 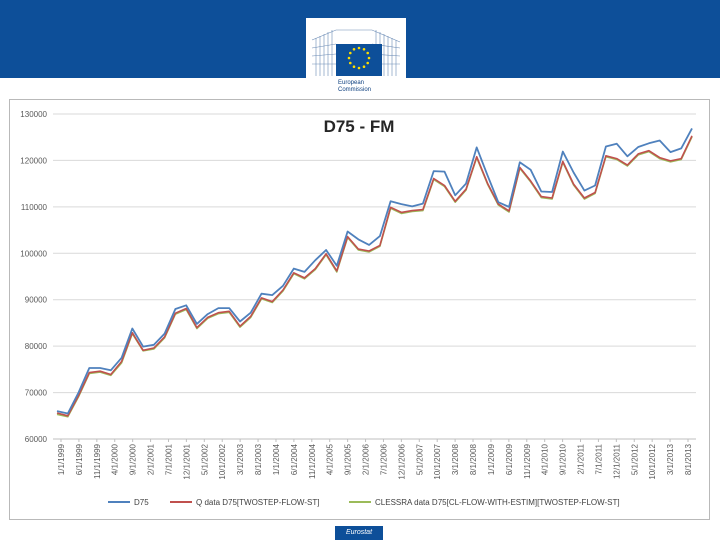 I want to click on x-tick-label: 2/1/2001, so click(x=151, y=459).